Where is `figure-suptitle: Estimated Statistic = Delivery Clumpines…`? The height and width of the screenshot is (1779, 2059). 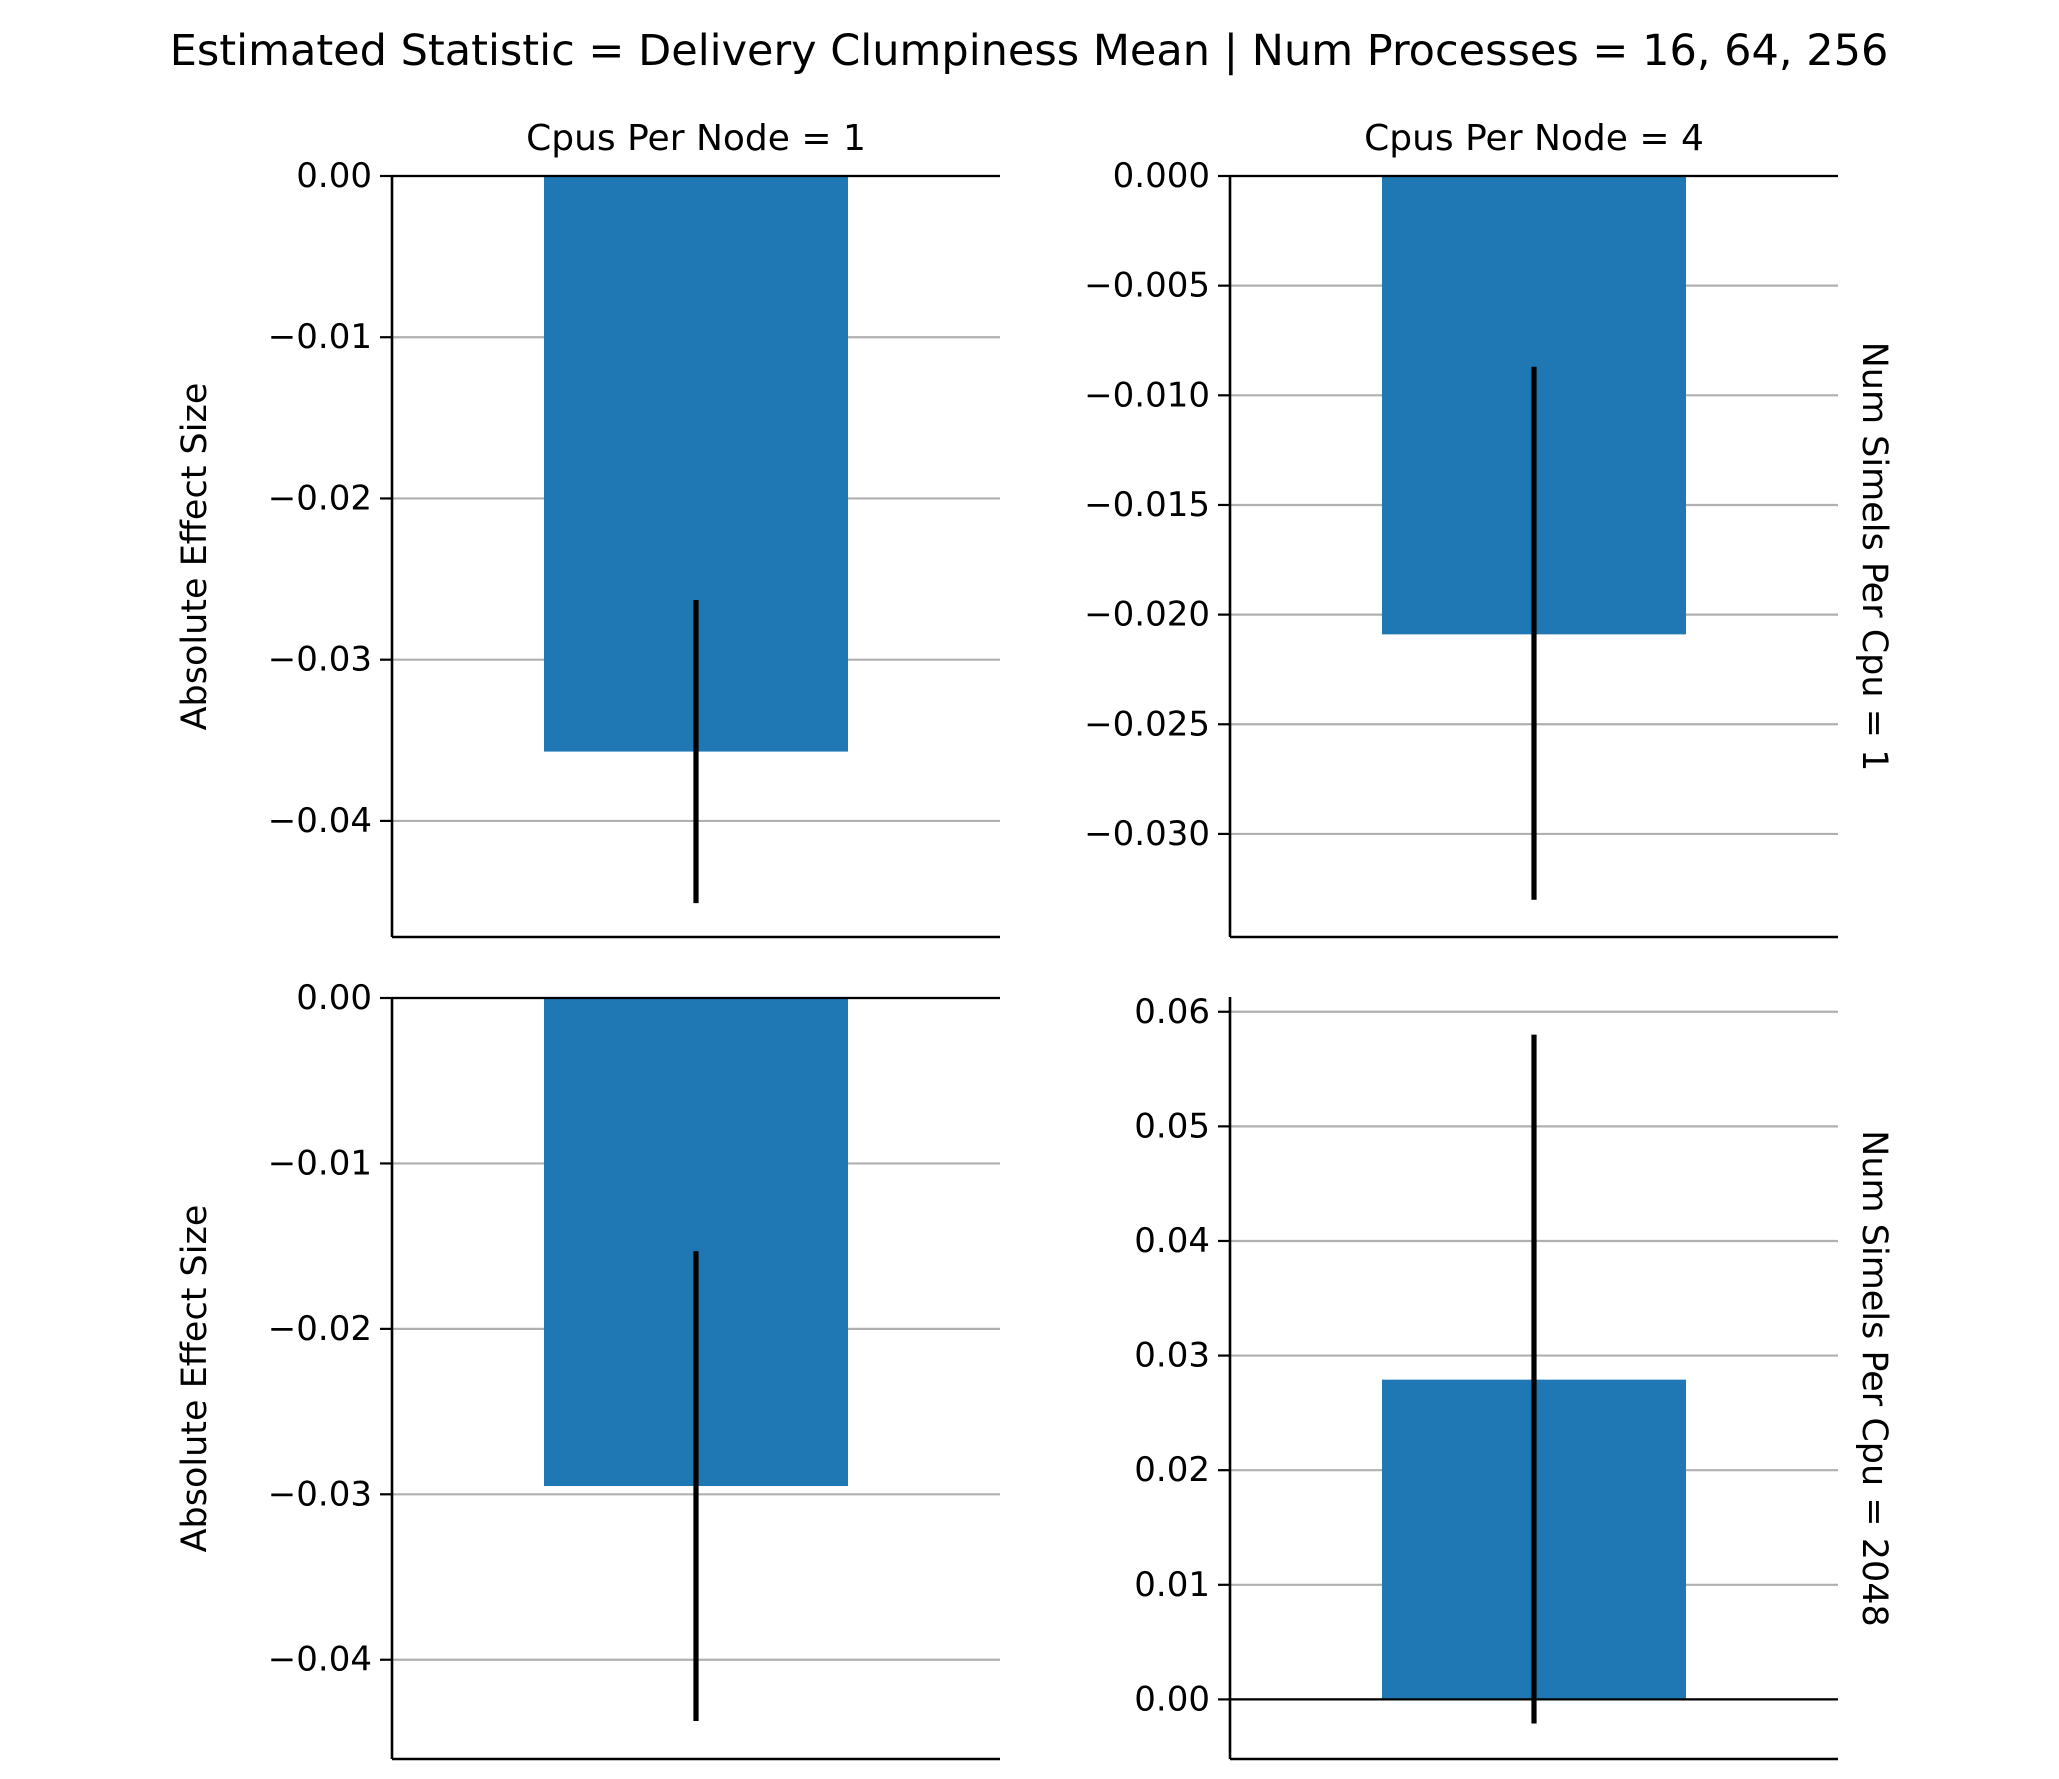 figure-suptitle: Estimated Statistic = Delivery Clumpines… is located at coordinates (1029, 51).